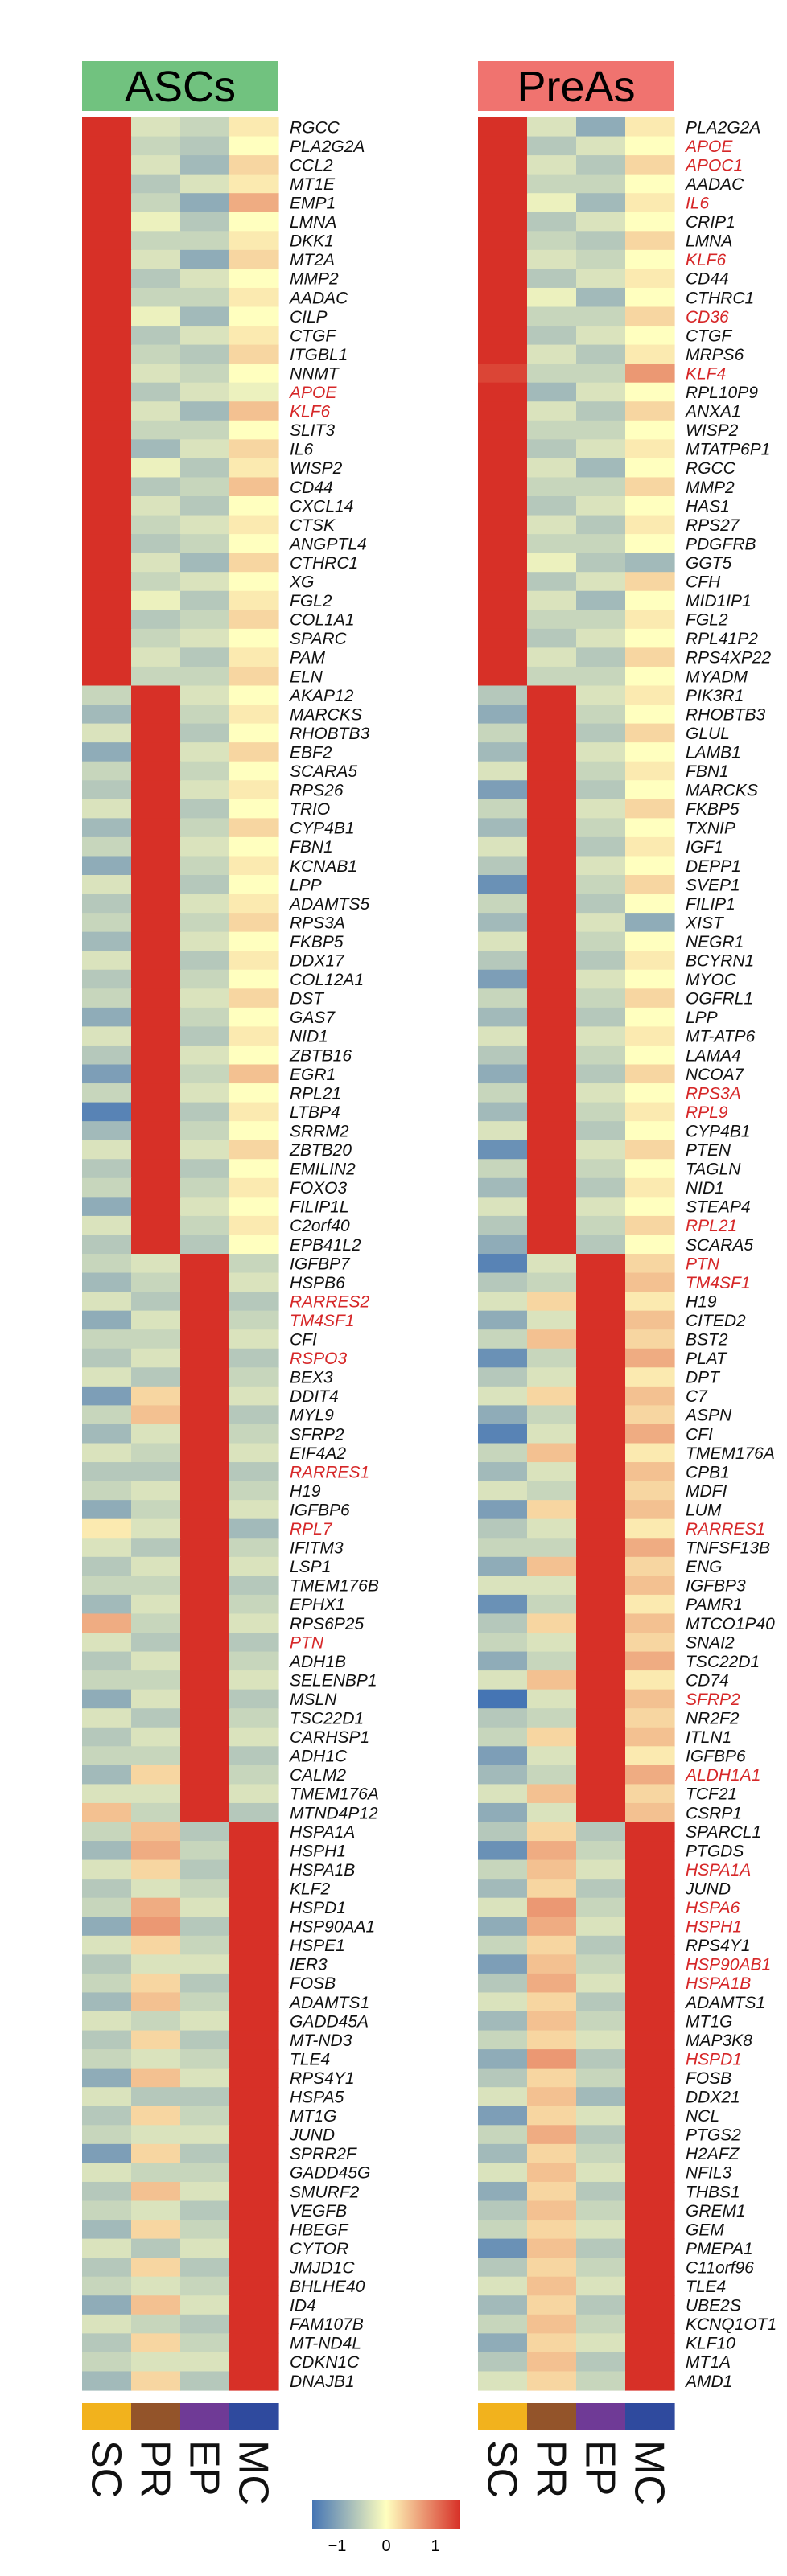 The image size is (787, 2576). What do you see at coordinates (319, 2211) in the screenshot?
I see `gene-label-vegfb: VEGFB` at bounding box center [319, 2211].